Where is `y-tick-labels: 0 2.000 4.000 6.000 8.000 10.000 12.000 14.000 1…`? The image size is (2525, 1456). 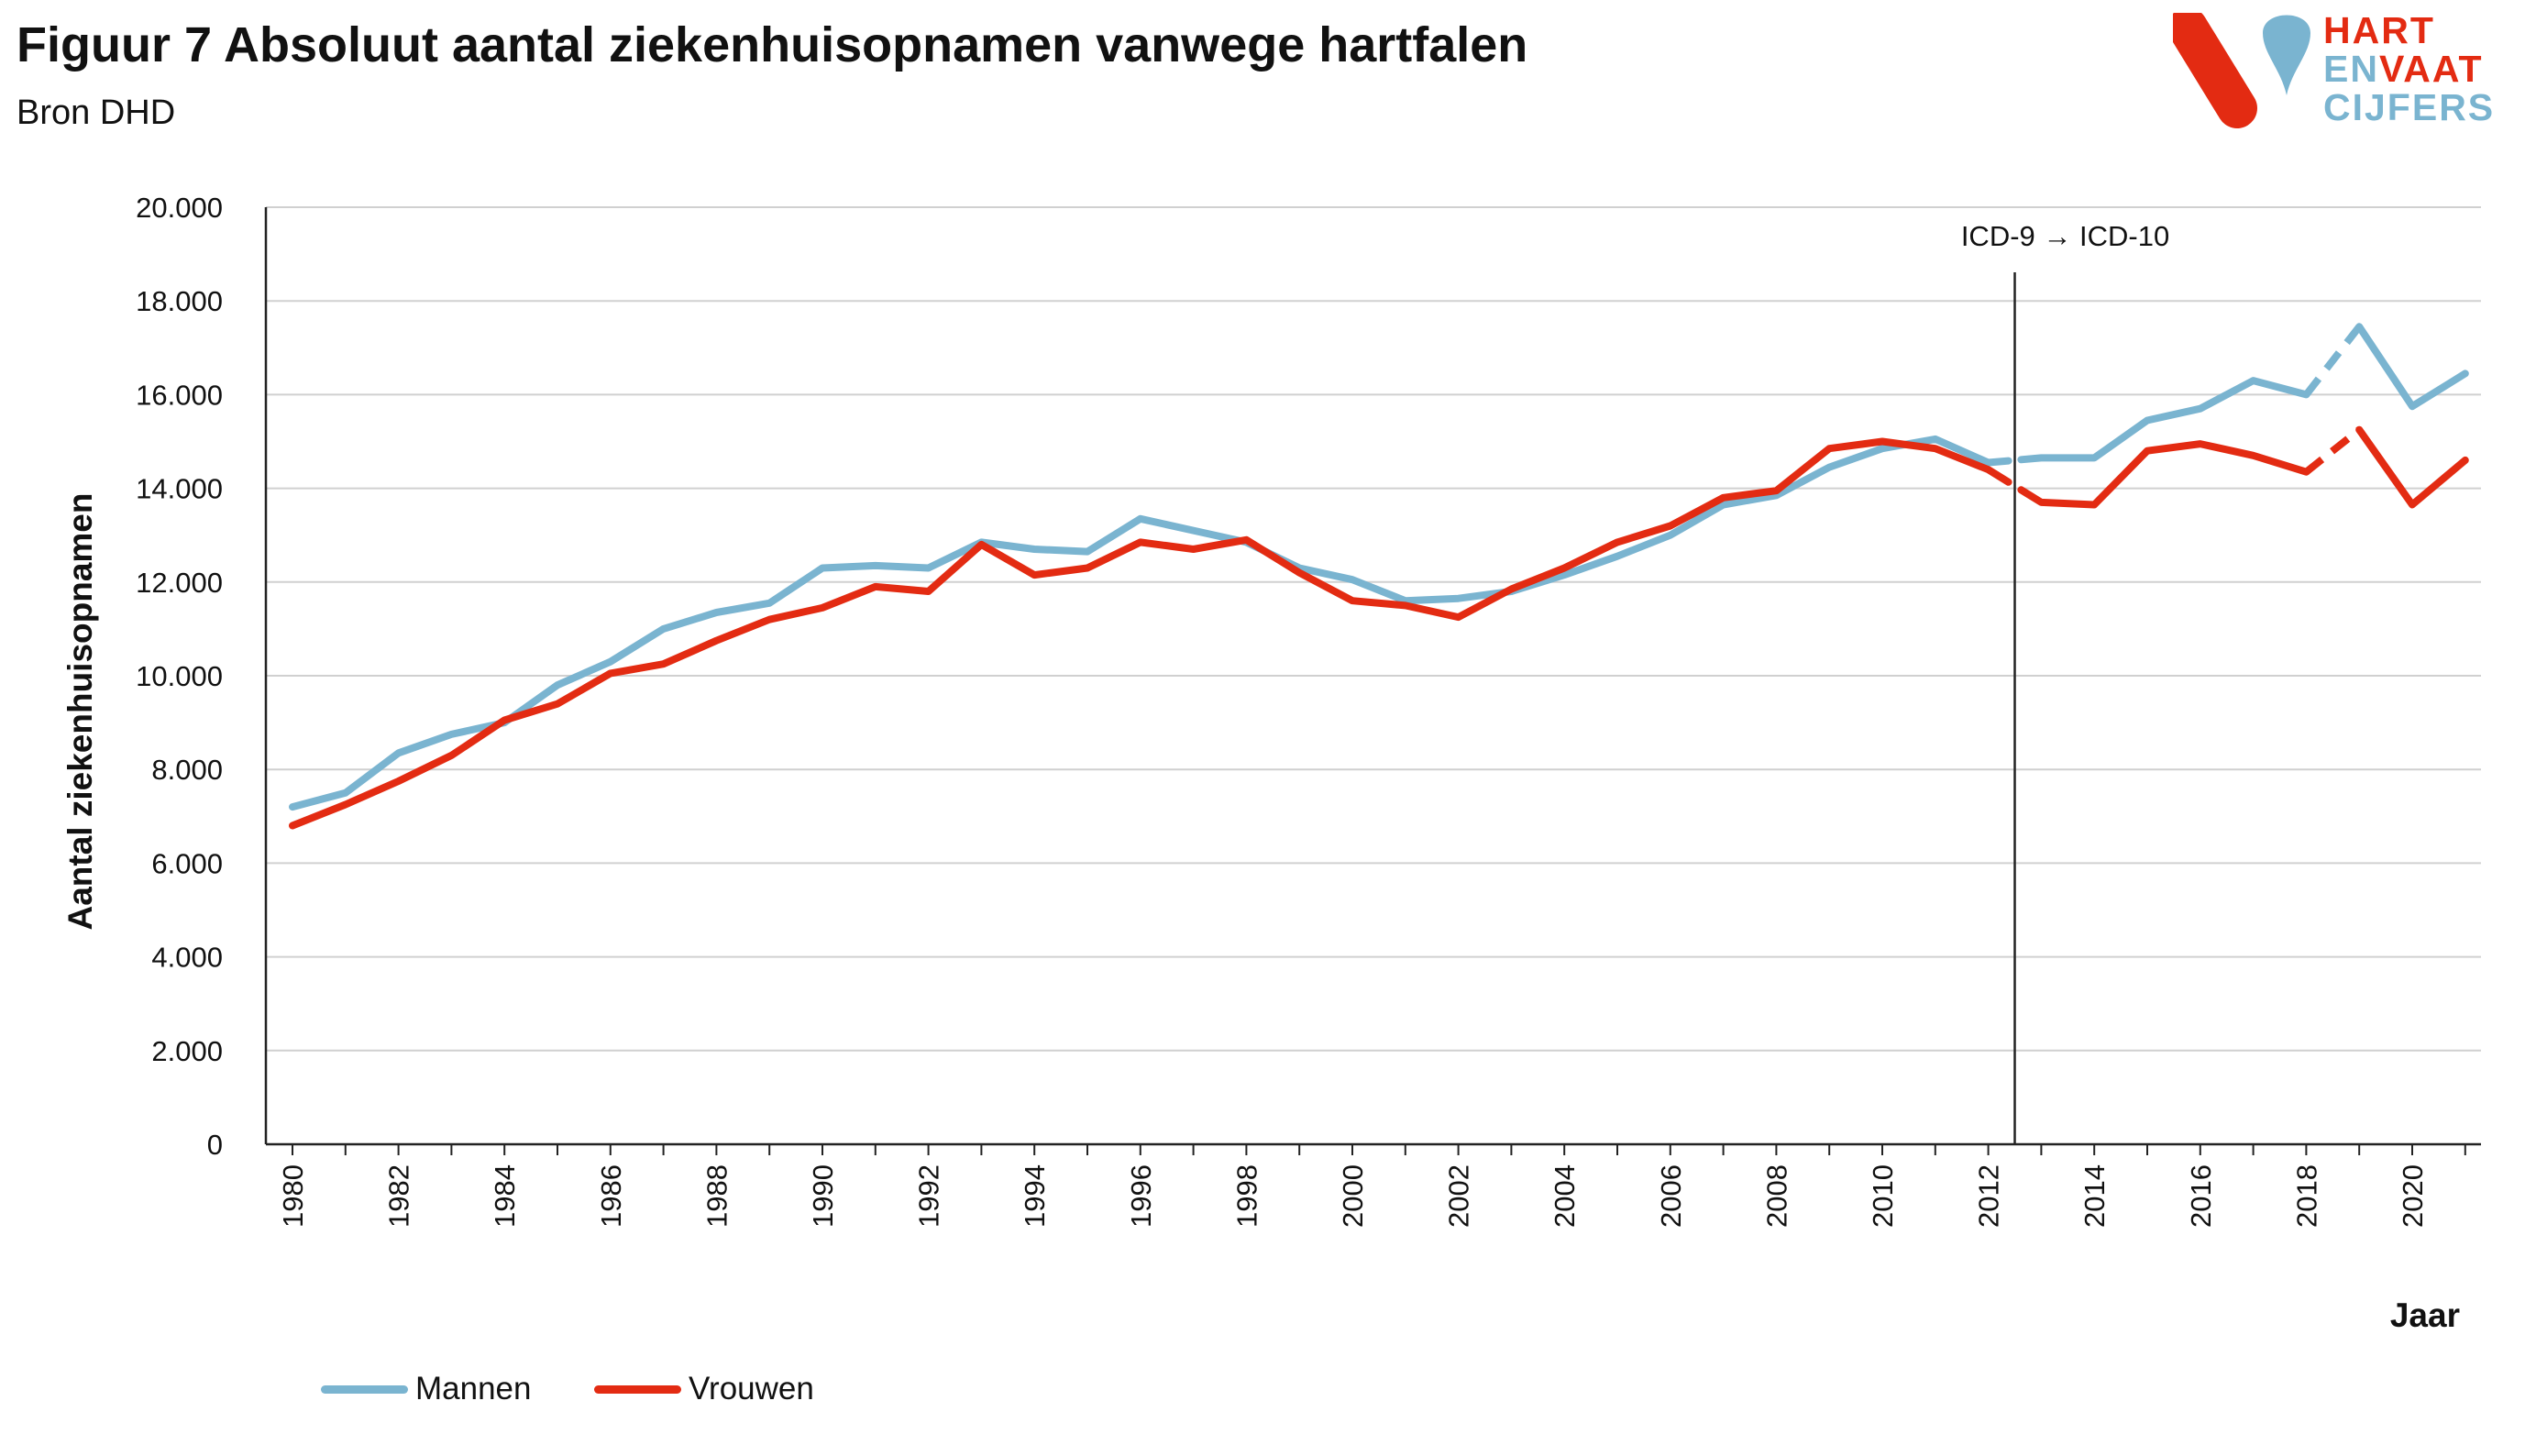
y-tick-labels: 0 2.000 4.000 6.000 8.000 10.000 12.000 14.000 1… is located at coordinates (180, 676).